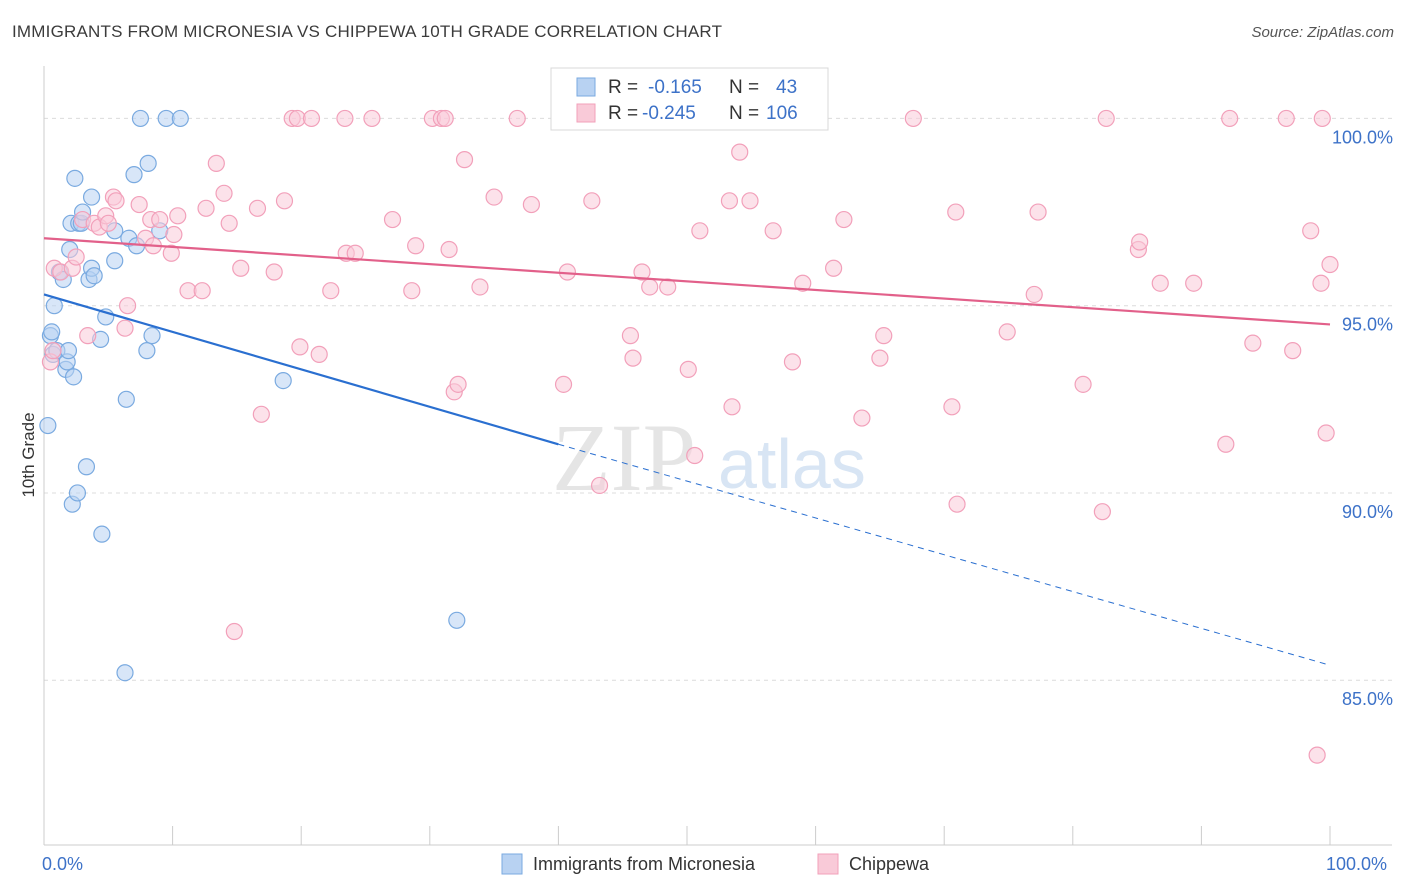 The height and width of the screenshot is (892, 1406). Describe the element at coordinates (687, 281) in the screenshot. I see `chippewa-trend-line` at that location.